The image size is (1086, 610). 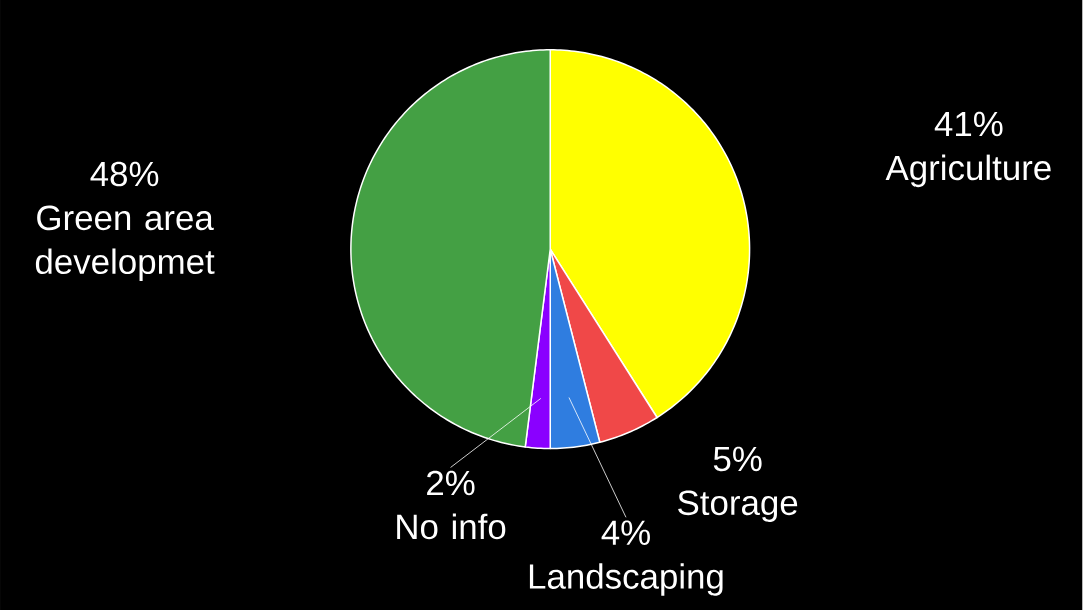 I want to click on slice-label: Agriculture, so click(x=968, y=171).